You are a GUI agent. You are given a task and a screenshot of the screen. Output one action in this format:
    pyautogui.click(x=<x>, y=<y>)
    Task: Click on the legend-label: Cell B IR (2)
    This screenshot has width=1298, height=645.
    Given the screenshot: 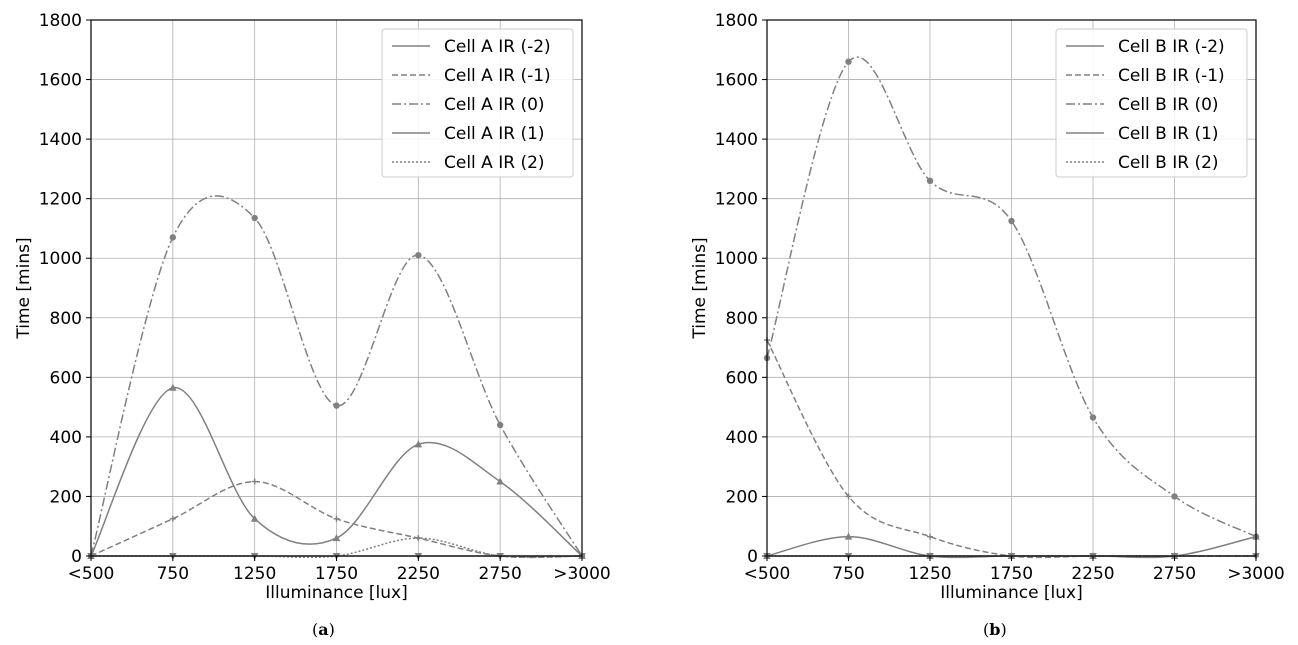 What is the action you would take?
    pyautogui.click(x=1168, y=163)
    